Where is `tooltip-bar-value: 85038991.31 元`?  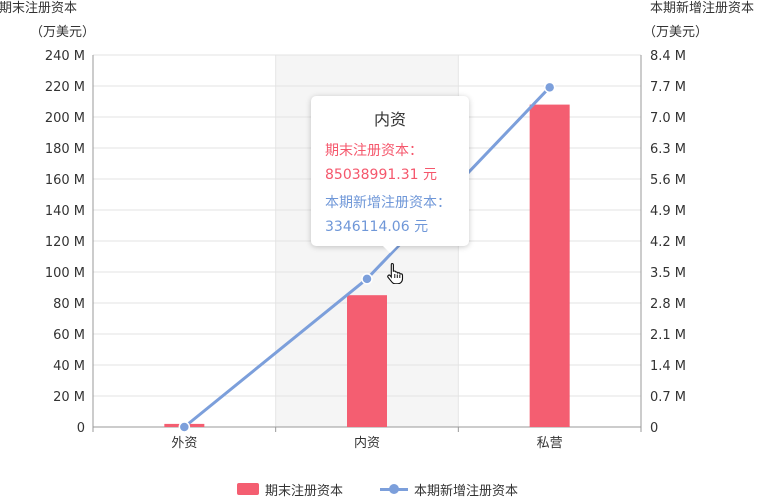
tooltip-bar-value: 85038991.31 元 is located at coordinates (381, 175).